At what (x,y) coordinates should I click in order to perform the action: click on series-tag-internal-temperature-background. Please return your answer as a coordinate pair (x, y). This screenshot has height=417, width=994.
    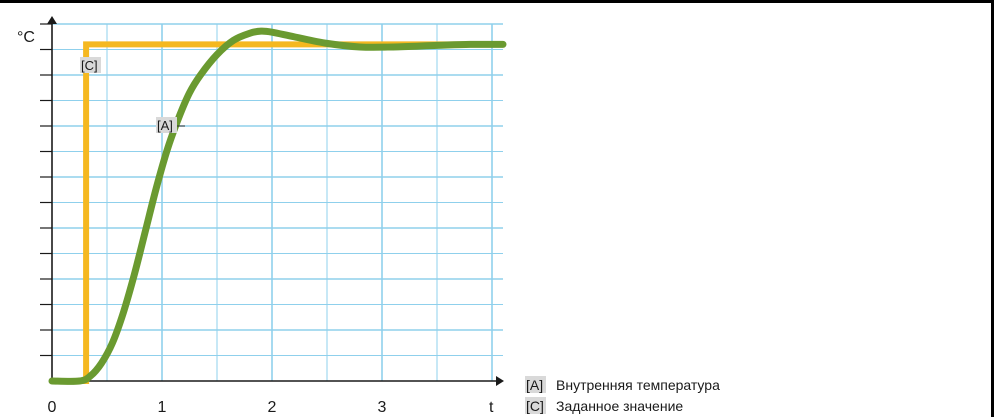
    Looking at the image, I should click on (166, 125).